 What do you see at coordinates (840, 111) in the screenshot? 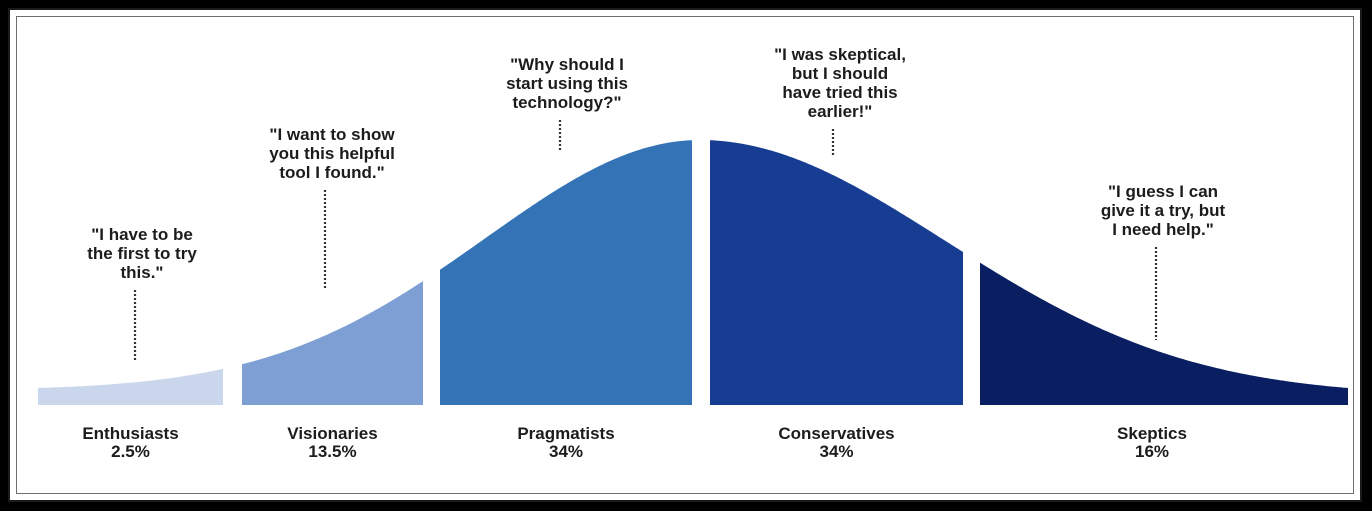
I see `quote-line-conservatives-4: earlier!"` at bounding box center [840, 111].